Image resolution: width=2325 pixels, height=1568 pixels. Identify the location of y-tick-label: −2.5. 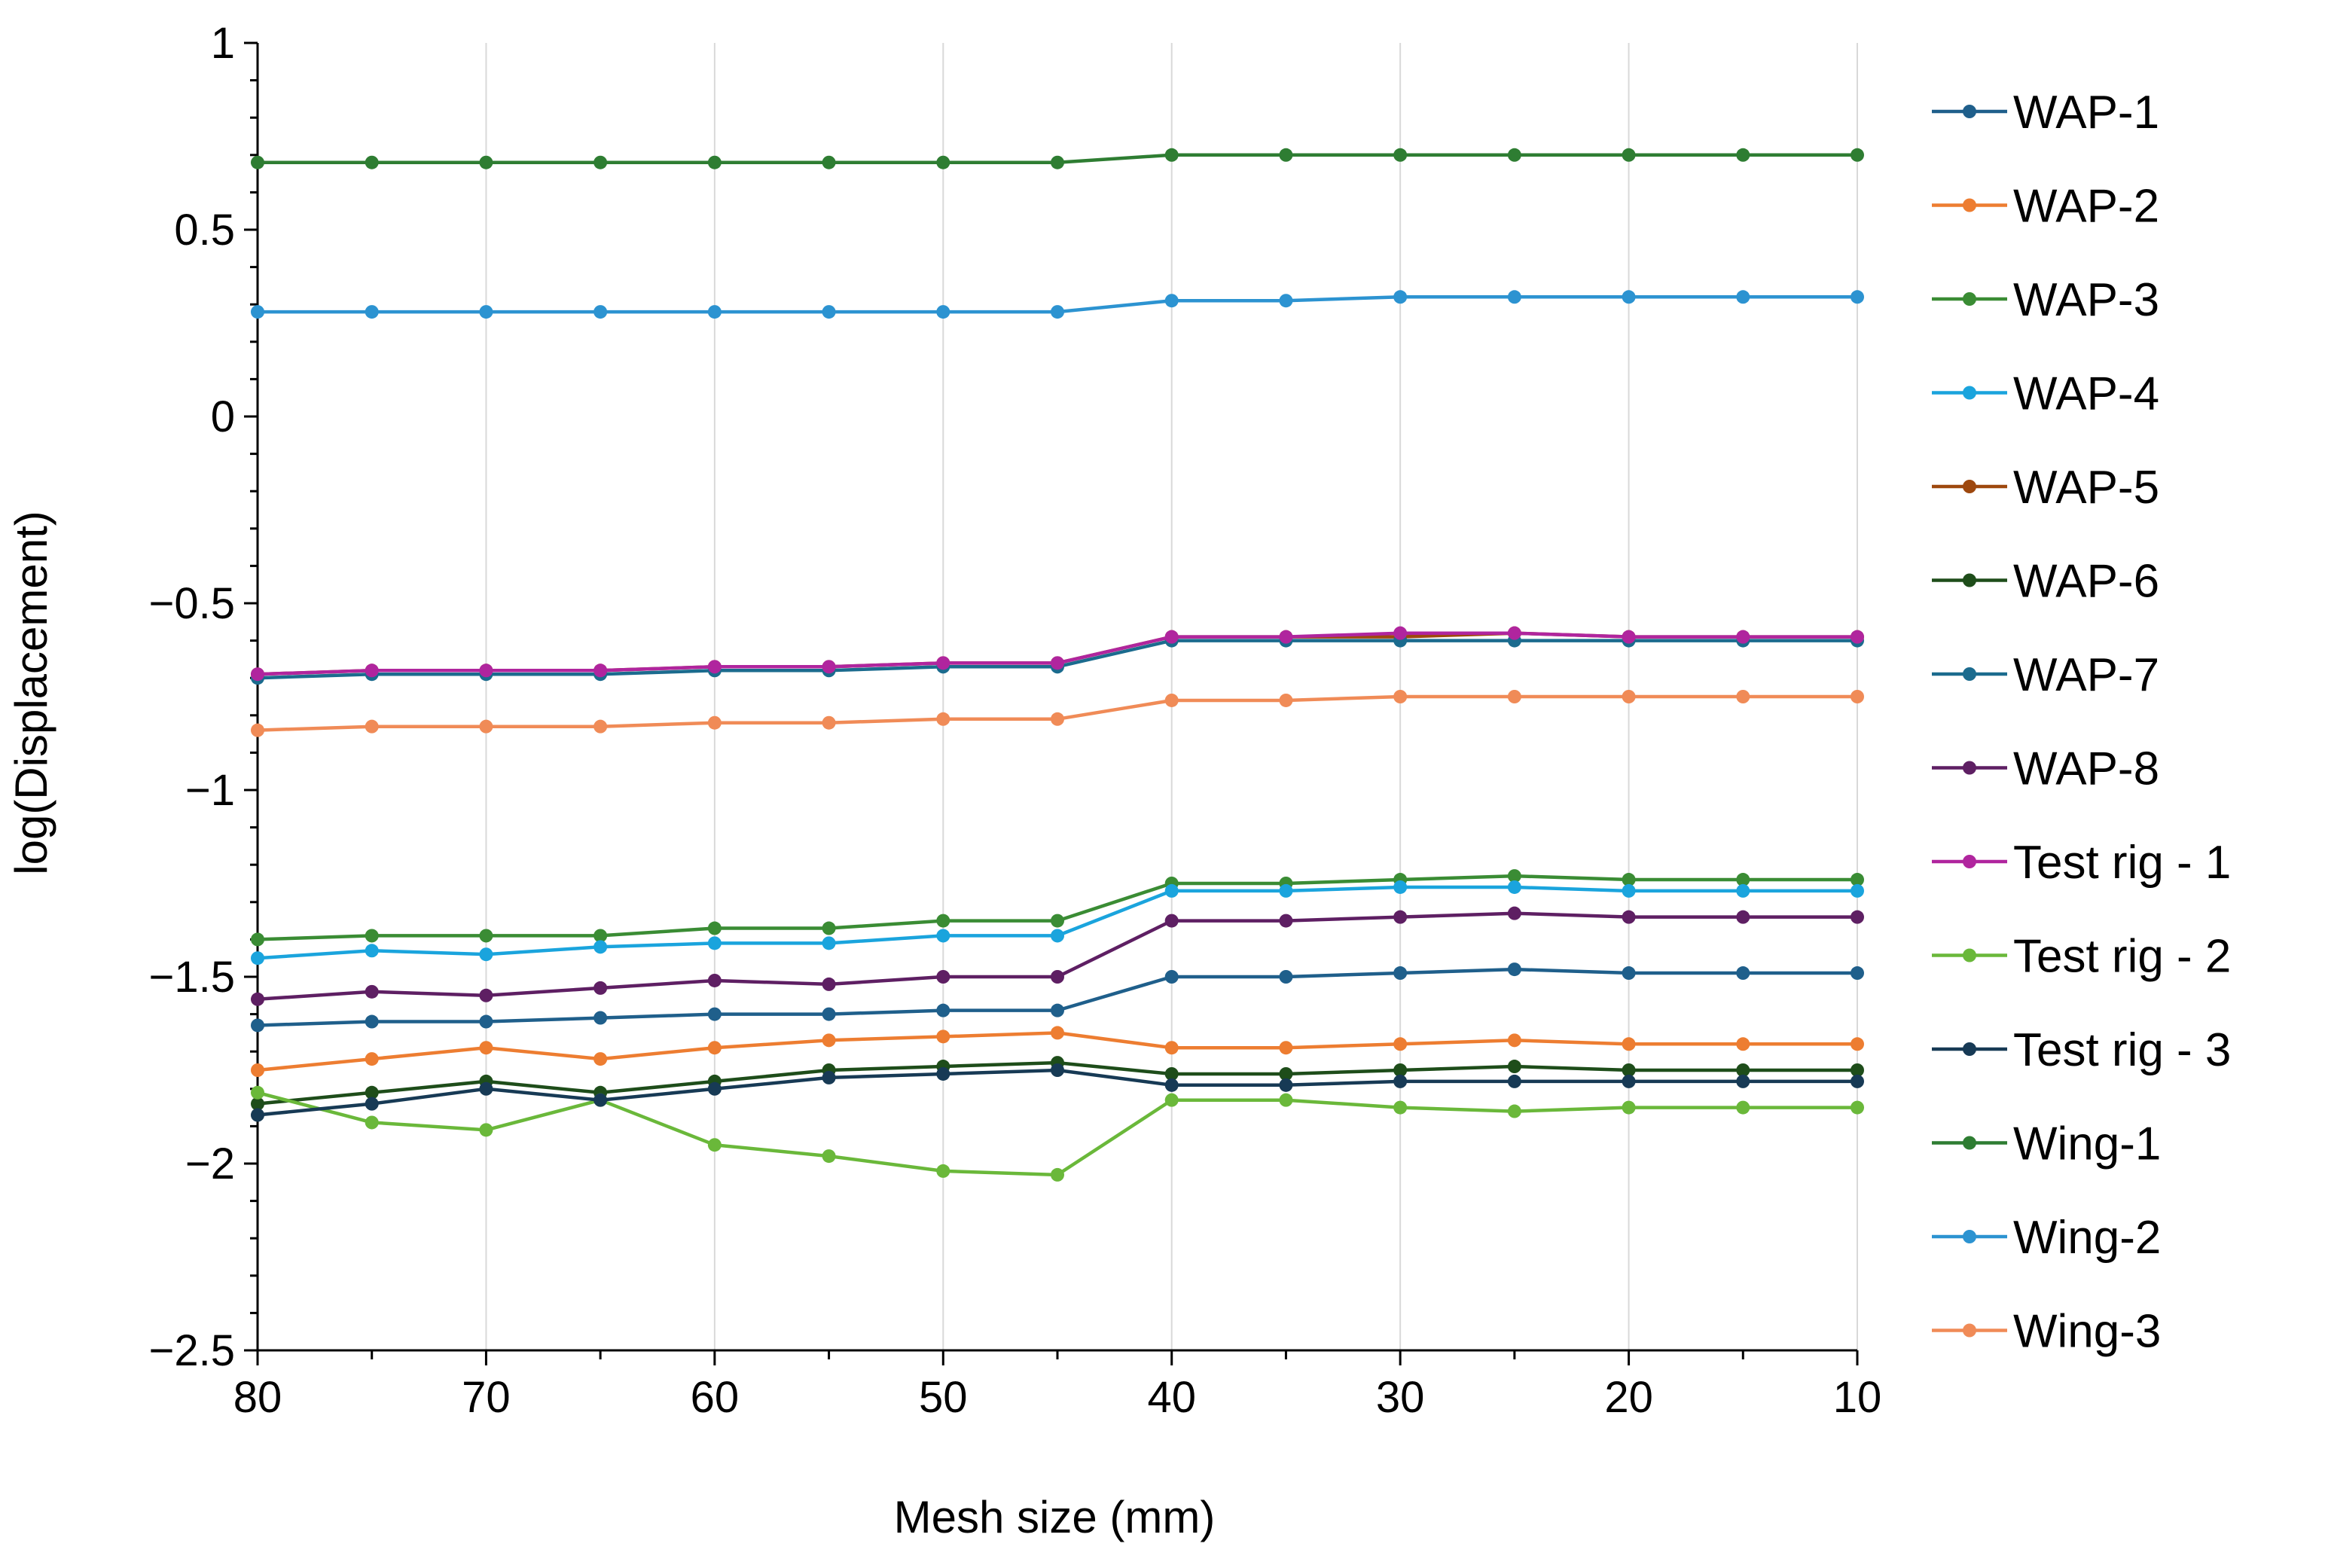
(192, 1350).